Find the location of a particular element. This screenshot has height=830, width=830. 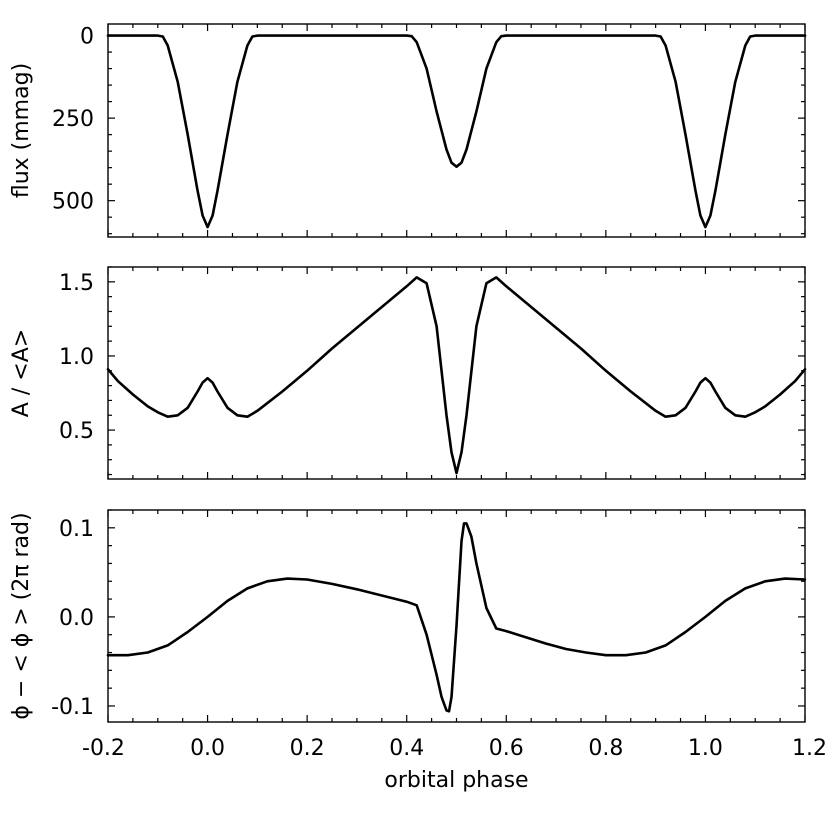

y-tick-label: -0.1 is located at coordinates (72, 707).